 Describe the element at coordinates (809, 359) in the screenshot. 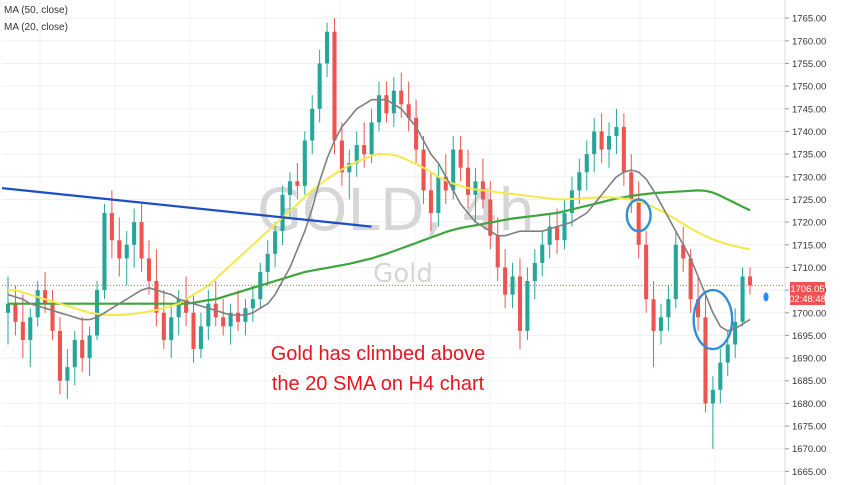

I see `axis-tick-label: 1690.00` at that location.